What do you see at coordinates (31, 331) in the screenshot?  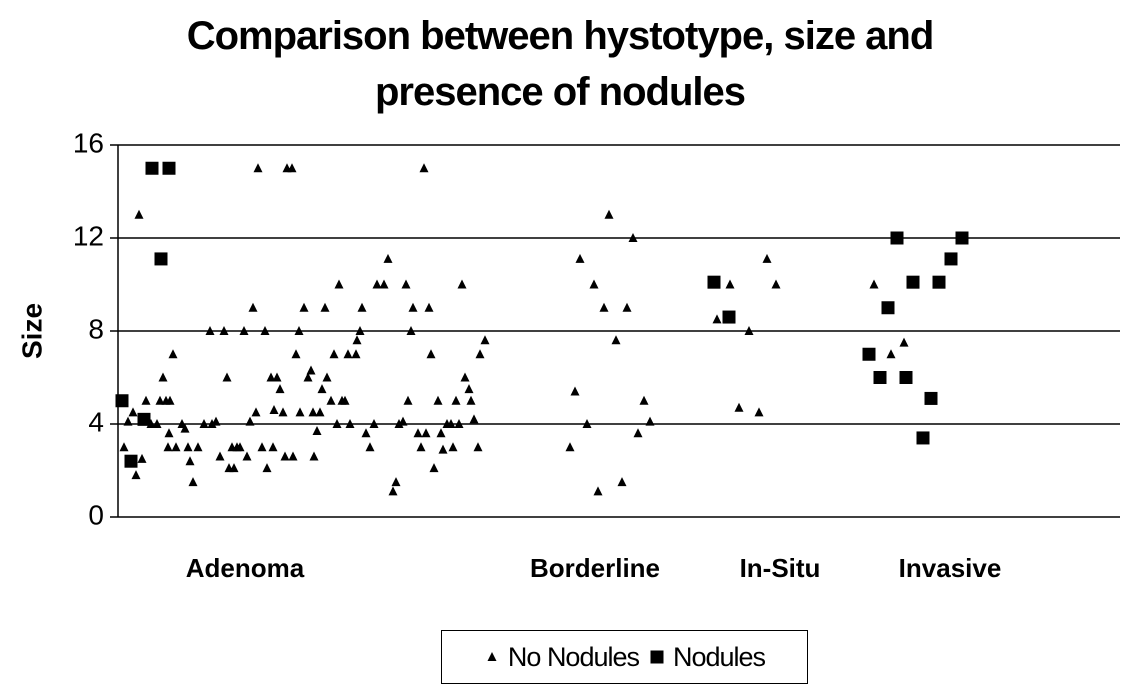 I see `y-axis-label: Size` at bounding box center [31, 331].